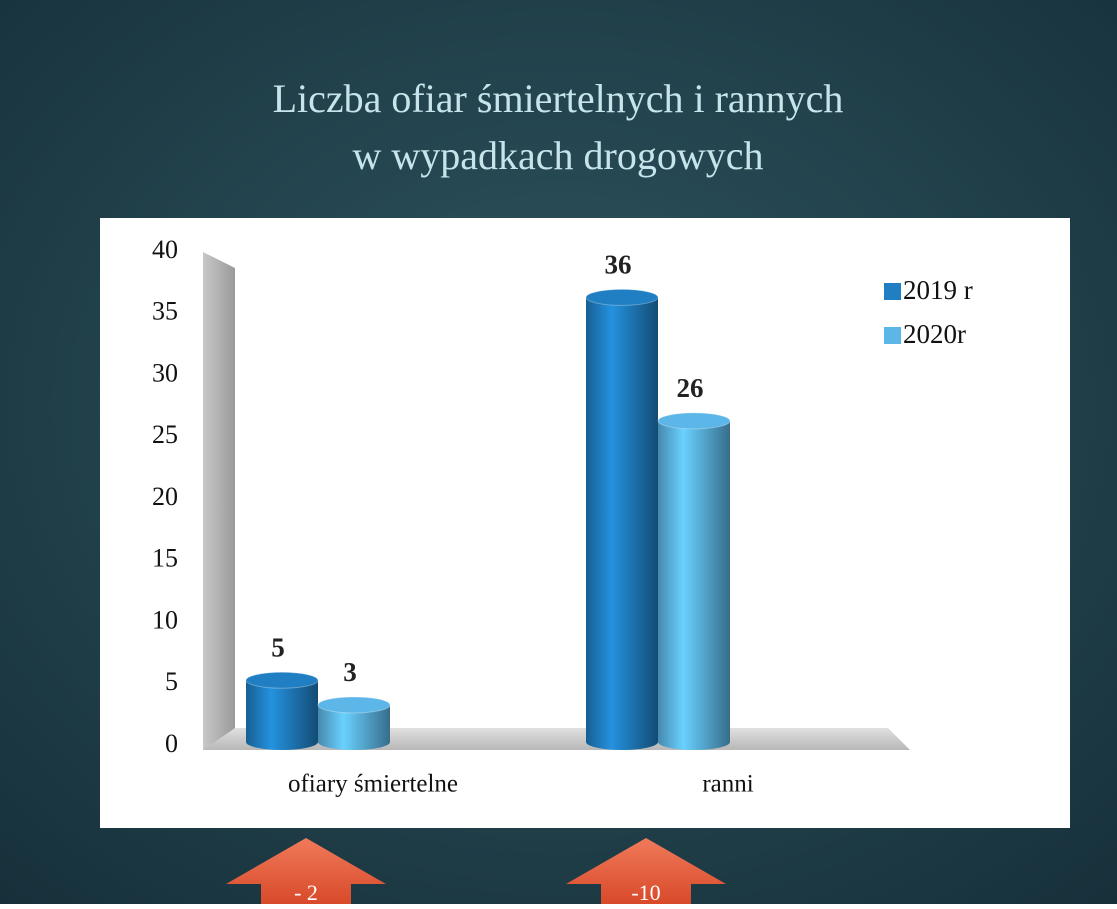 The height and width of the screenshot is (909, 1117). What do you see at coordinates (219, 501) in the screenshot?
I see `back-wall` at bounding box center [219, 501].